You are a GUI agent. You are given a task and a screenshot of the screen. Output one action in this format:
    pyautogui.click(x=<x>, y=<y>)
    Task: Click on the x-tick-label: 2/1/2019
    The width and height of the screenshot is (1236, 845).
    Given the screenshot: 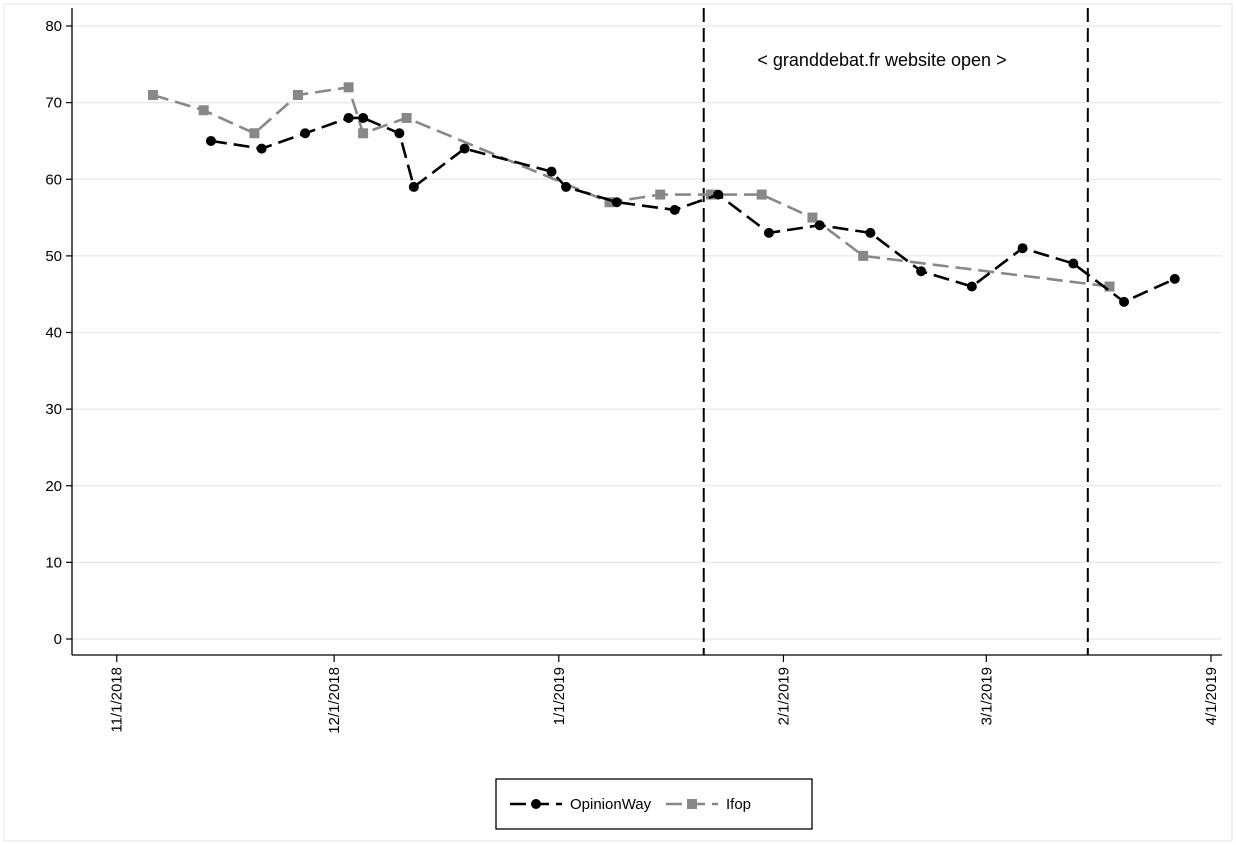 What is the action you would take?
    pyautogui.click(x=783, y=696)
    